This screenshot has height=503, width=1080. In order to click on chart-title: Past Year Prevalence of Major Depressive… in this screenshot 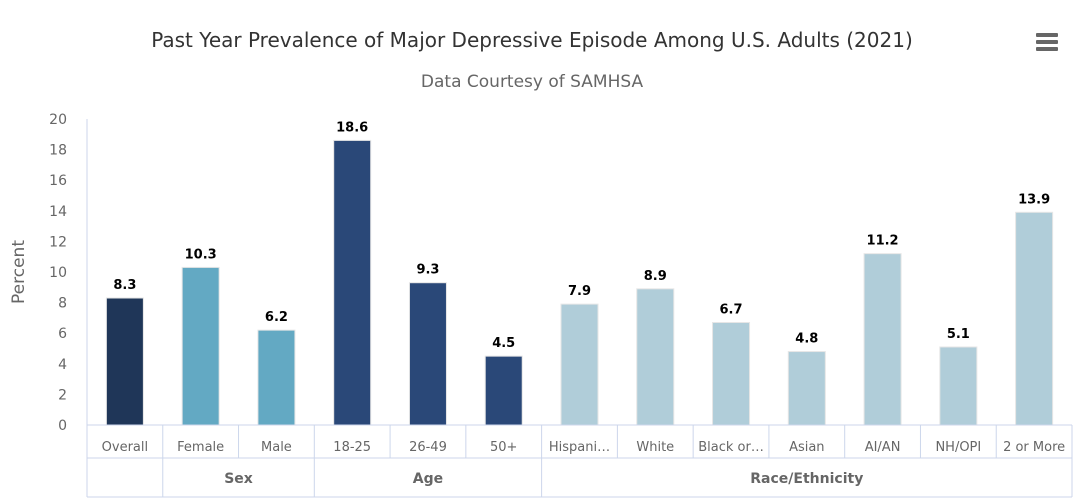, I will do `click(532, 40)`.